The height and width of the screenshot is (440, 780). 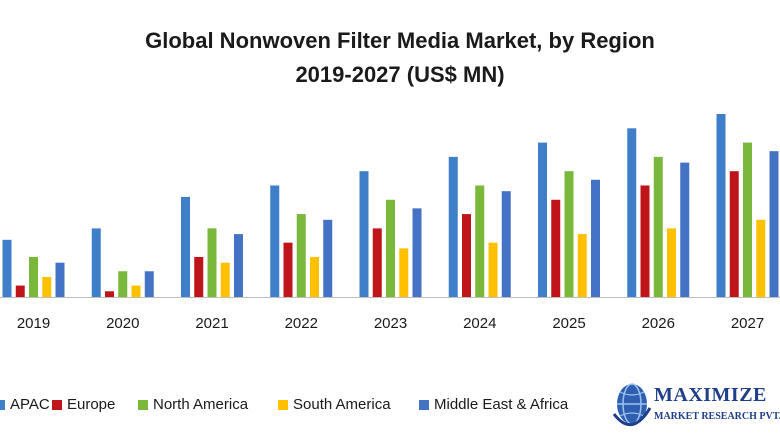 I want to click on bar-europe-2021, so click(x=199, y=276).